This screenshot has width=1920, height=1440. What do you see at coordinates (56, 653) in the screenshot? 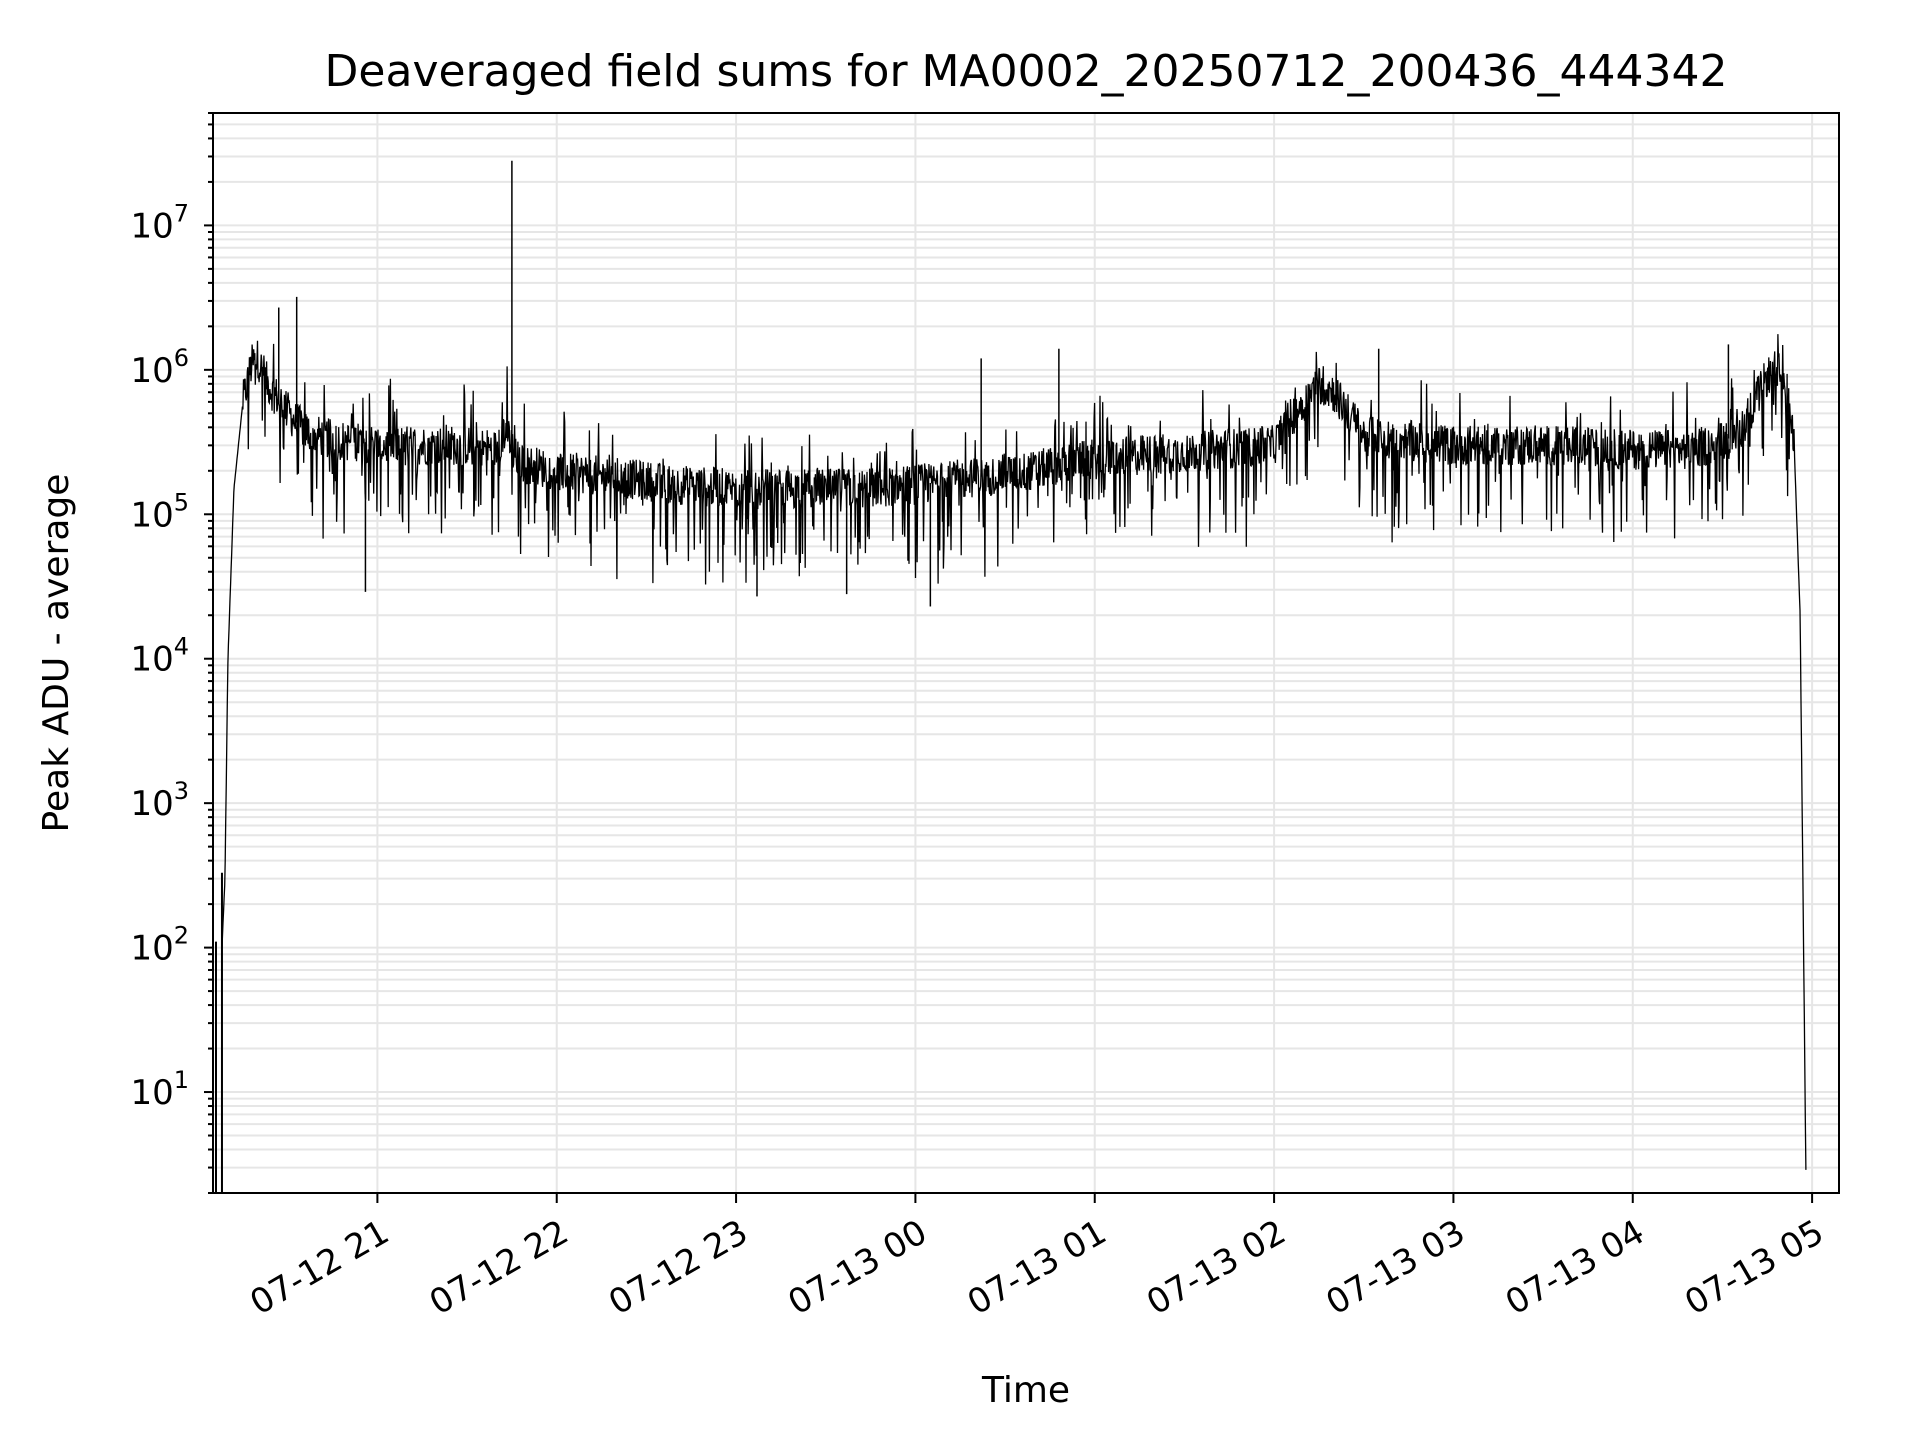
I see `y-axis-title: Peak ADU - average` at bounding box center [56, 653].